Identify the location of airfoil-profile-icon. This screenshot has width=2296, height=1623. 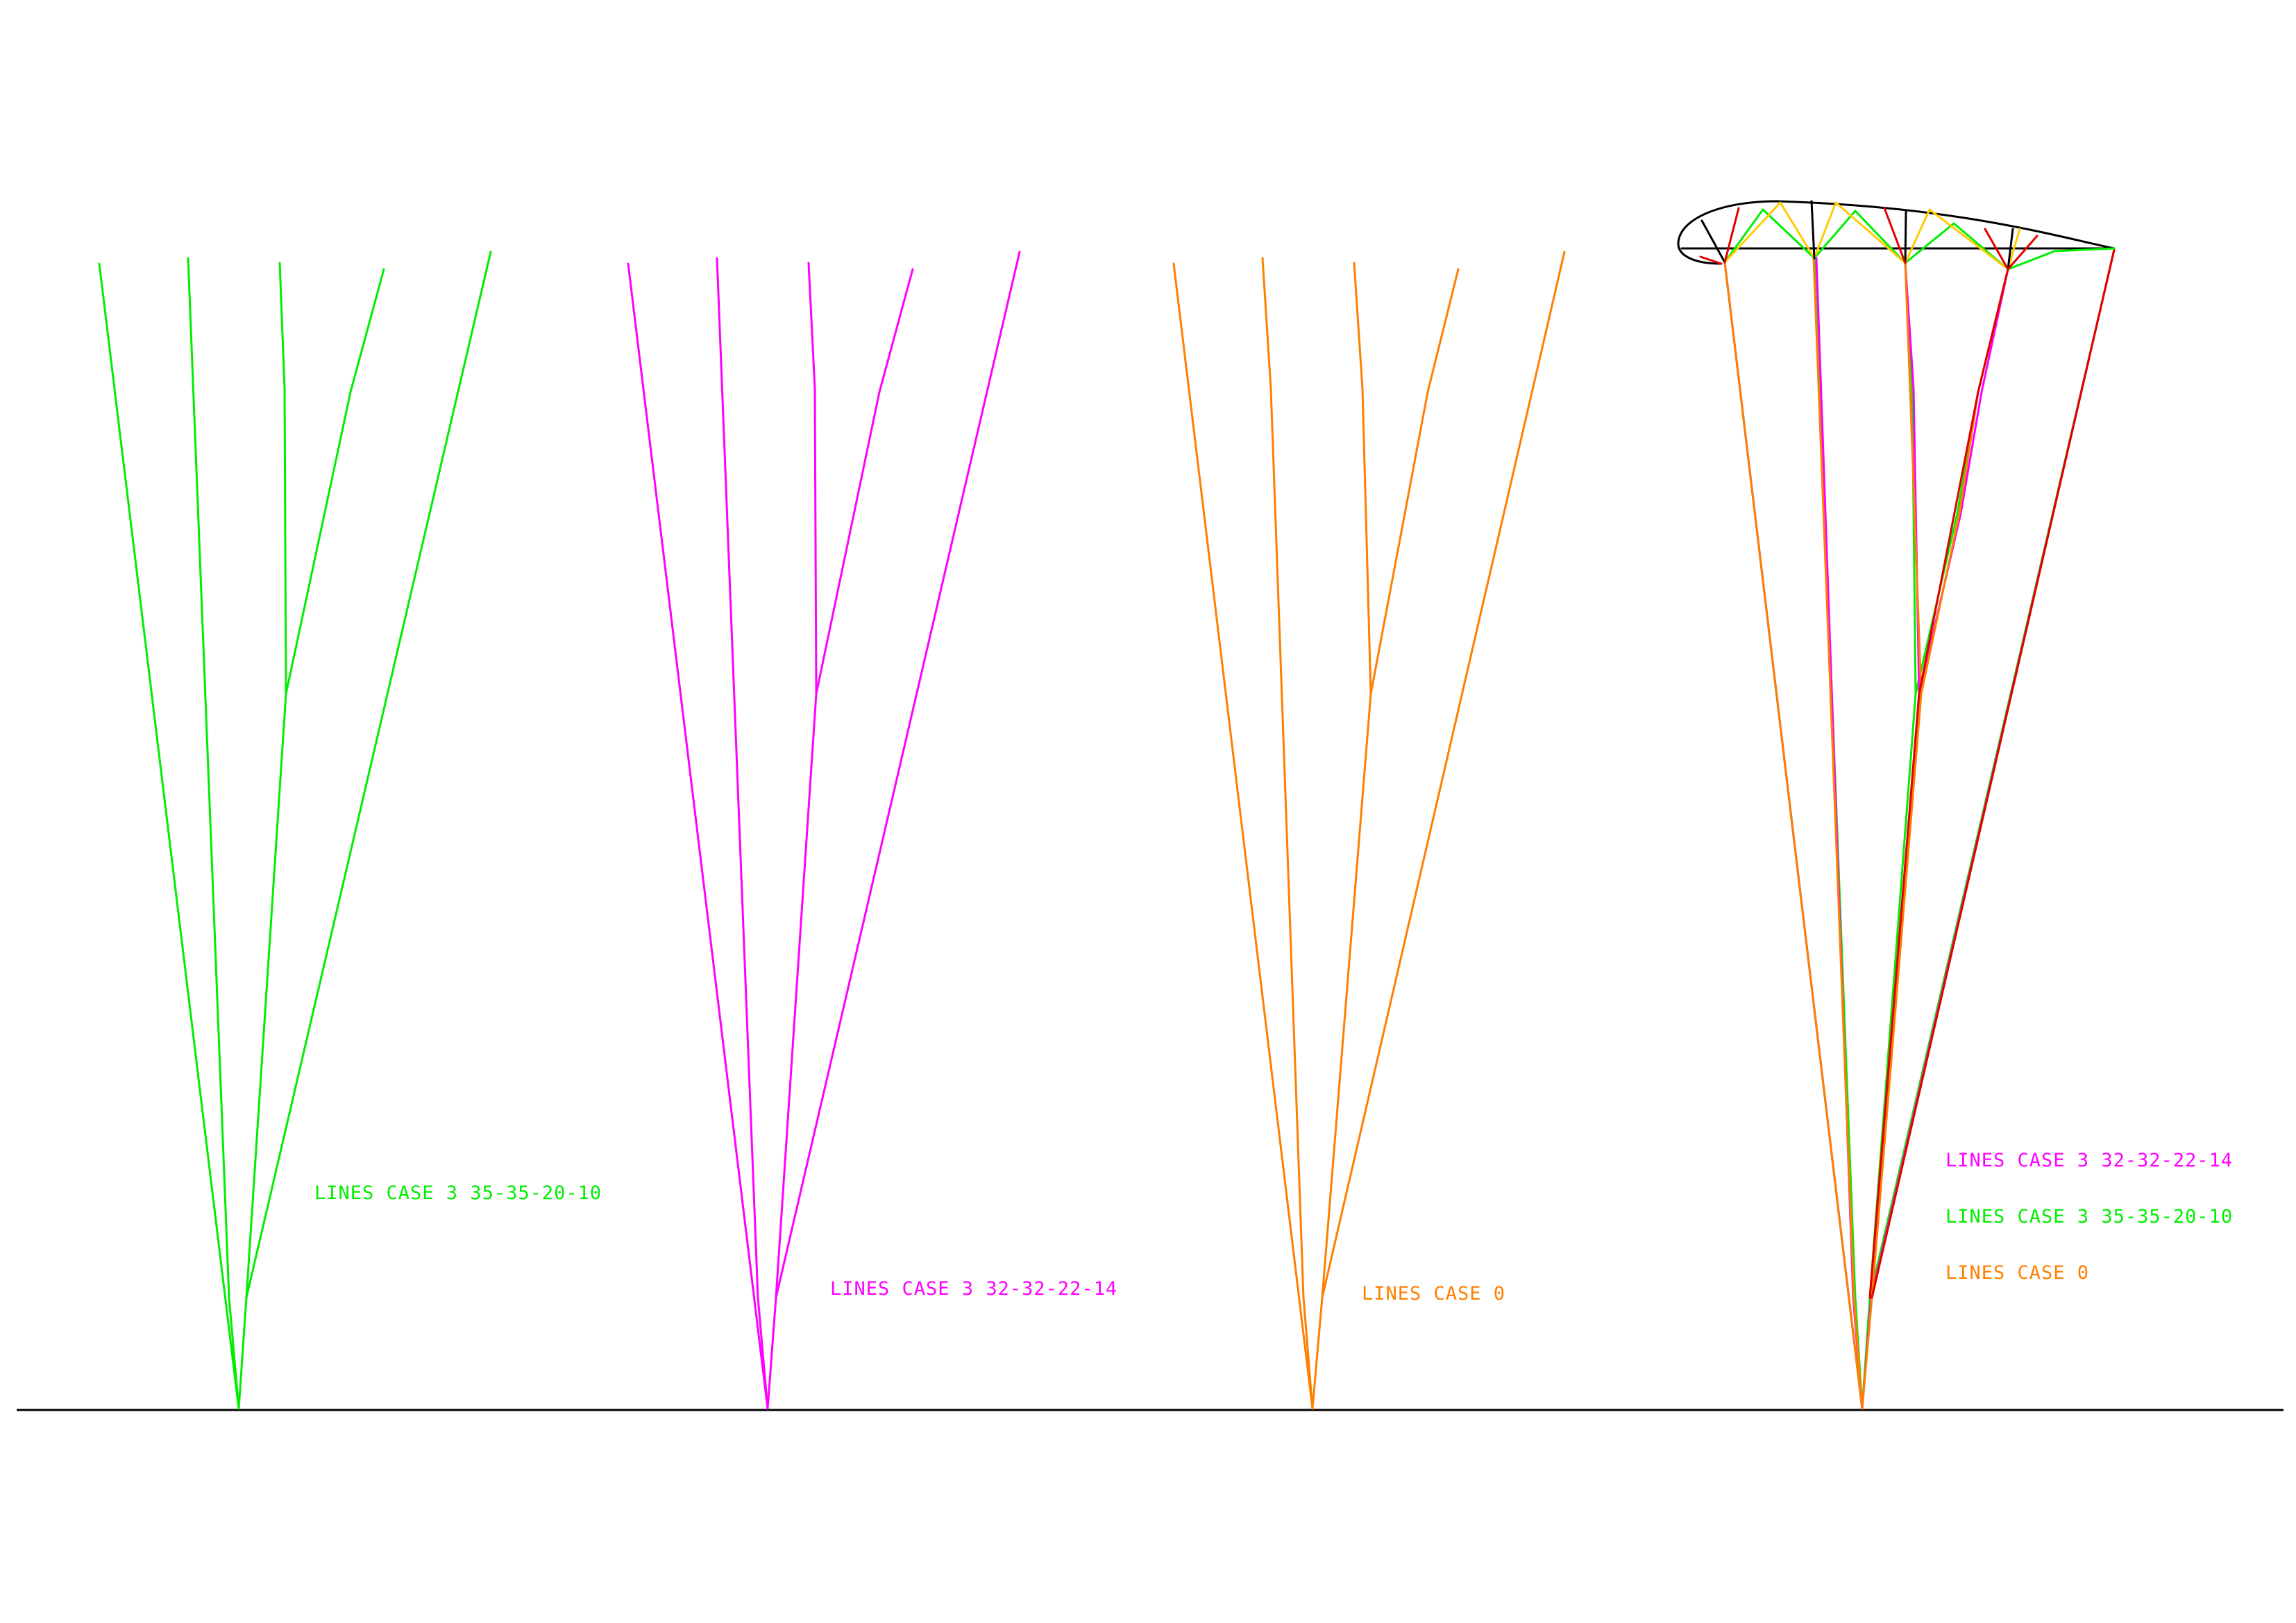
(1896, 235).